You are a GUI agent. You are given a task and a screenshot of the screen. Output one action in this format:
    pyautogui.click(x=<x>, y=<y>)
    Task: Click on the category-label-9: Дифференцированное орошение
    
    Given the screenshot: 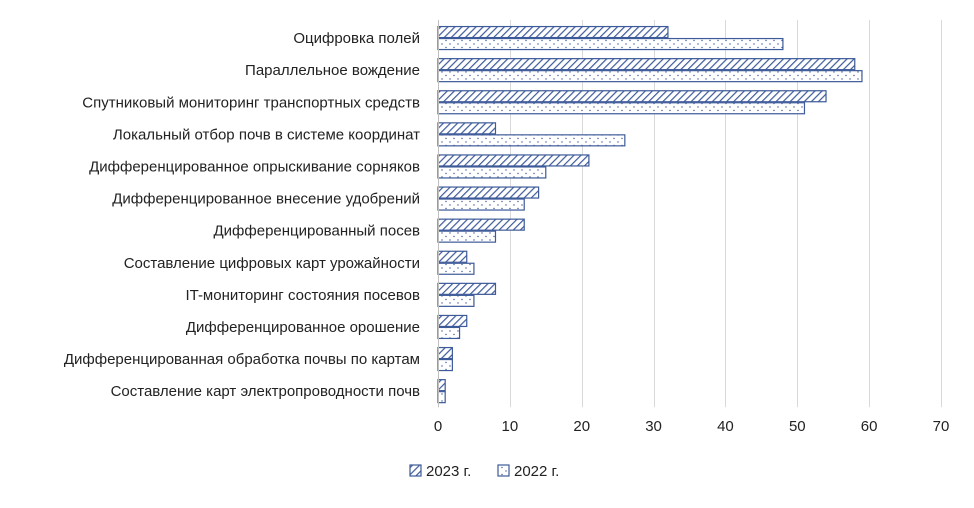 What is the action you would take?
    pyautogui.click(x=303, y=327)
    